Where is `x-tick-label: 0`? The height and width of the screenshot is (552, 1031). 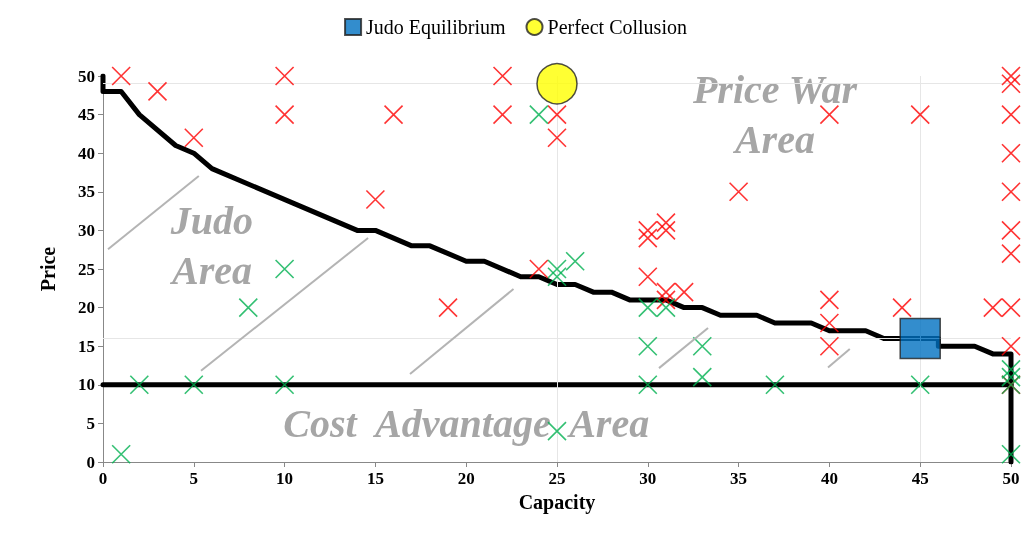
x-tick-label: 0 is located at coordinates (103, 478).